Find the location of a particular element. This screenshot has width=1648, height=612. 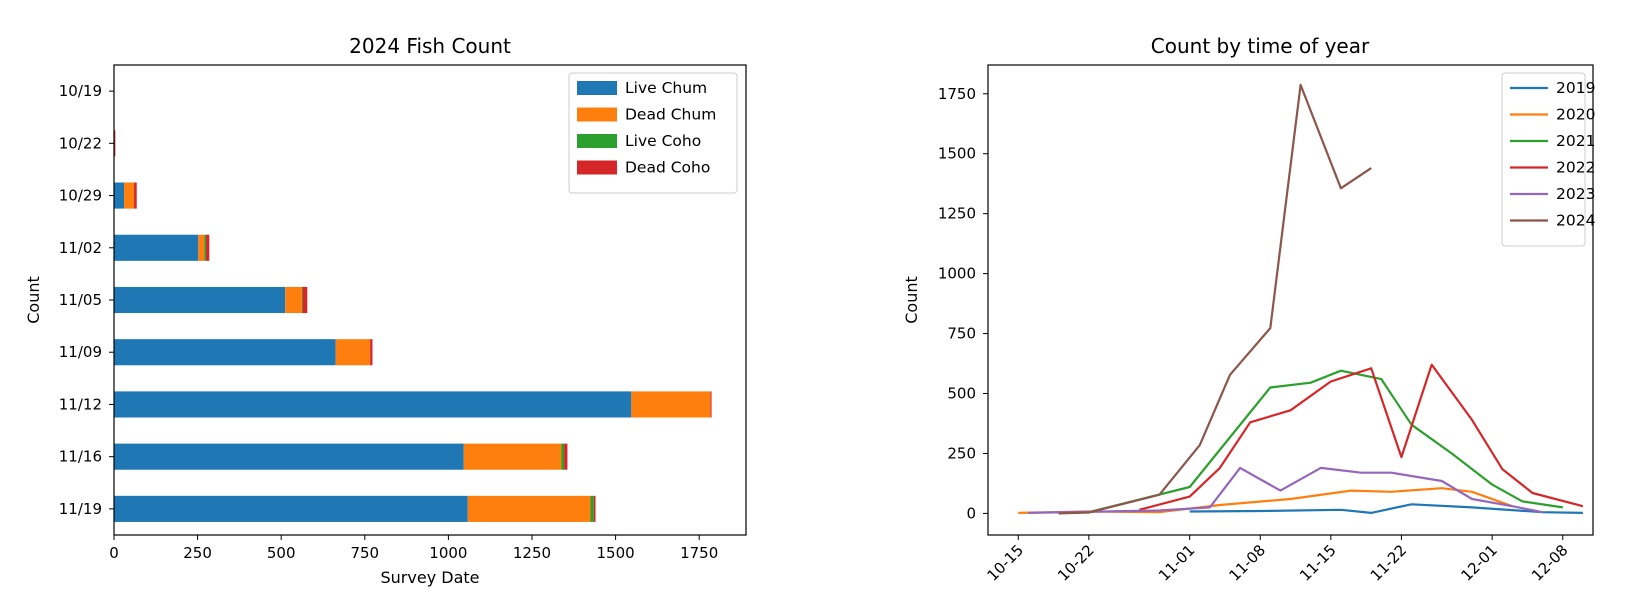

y-tick-label: 10/19 is located at coordinates (80, 91).